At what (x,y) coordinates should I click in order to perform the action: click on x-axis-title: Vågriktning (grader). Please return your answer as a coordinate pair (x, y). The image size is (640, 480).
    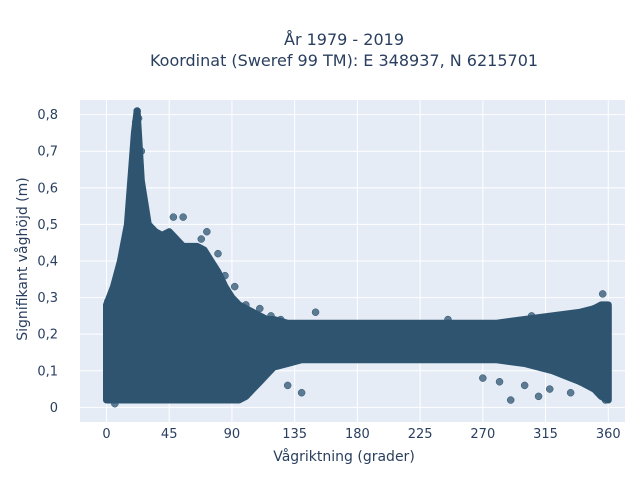
    Looking at the image, I should click on (344, 456).